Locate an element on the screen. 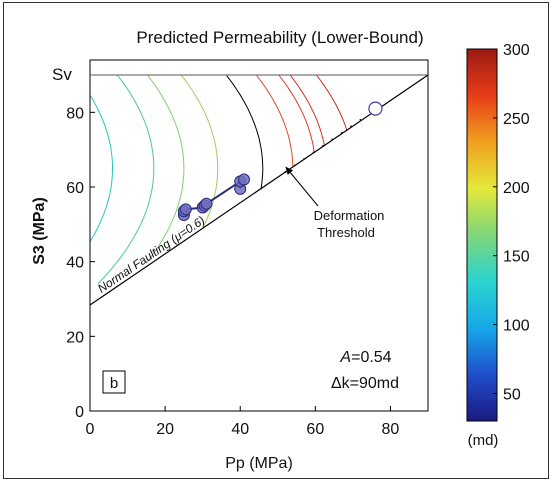 The width and height of the screenshot is (558, 484). x-axis-label: Pp (MPa) is located at coordinates (259, 463).